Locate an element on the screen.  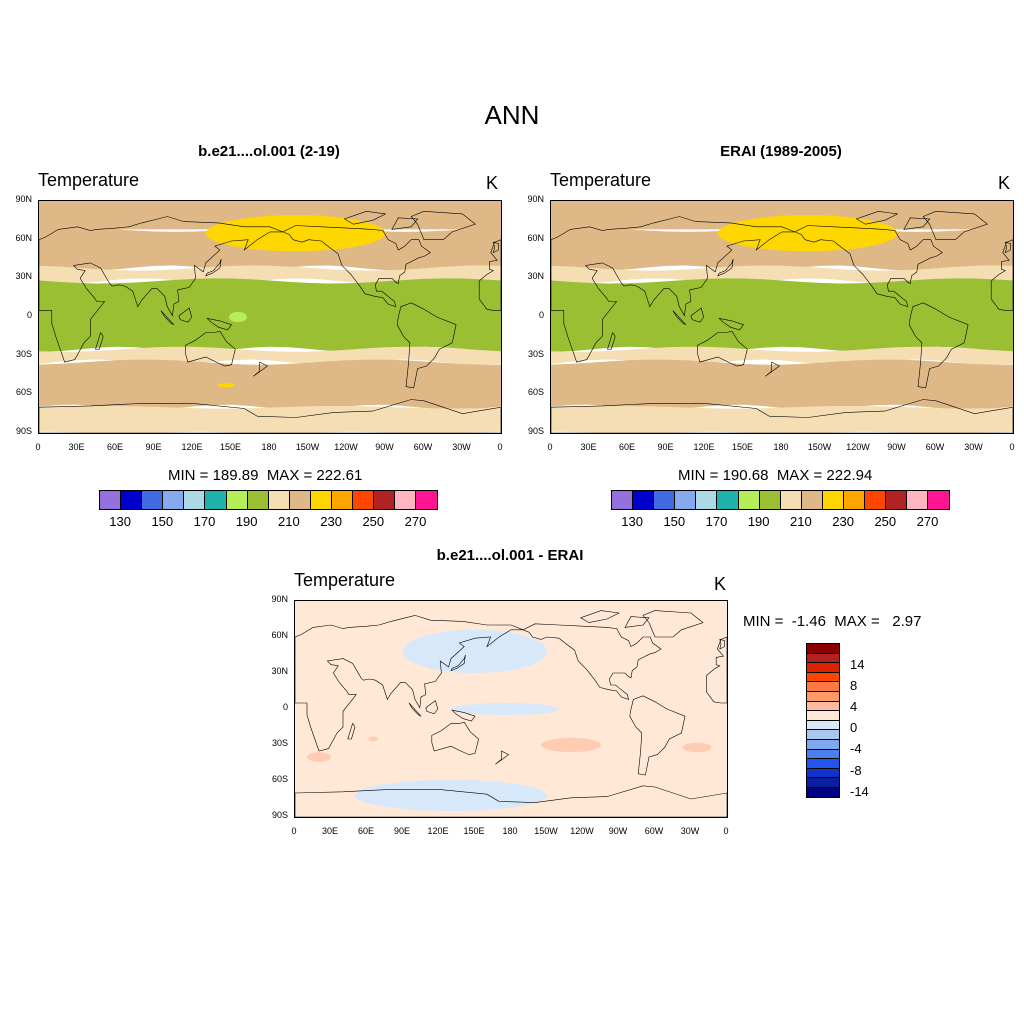
colorbar-diff is located at coordinates (823, 720).